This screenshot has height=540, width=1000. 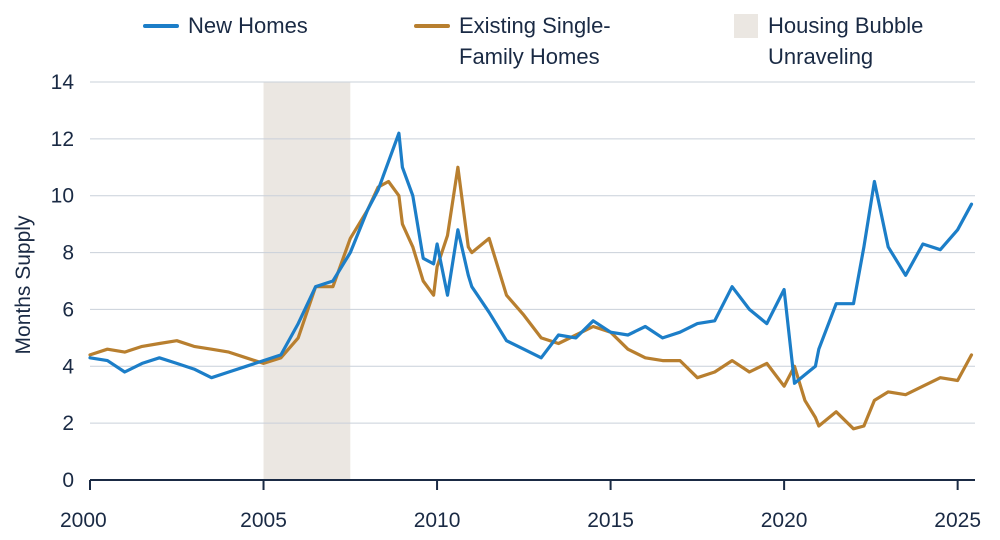 I want to click on y-tick-label-4: 4, so click(x=68, y=366).